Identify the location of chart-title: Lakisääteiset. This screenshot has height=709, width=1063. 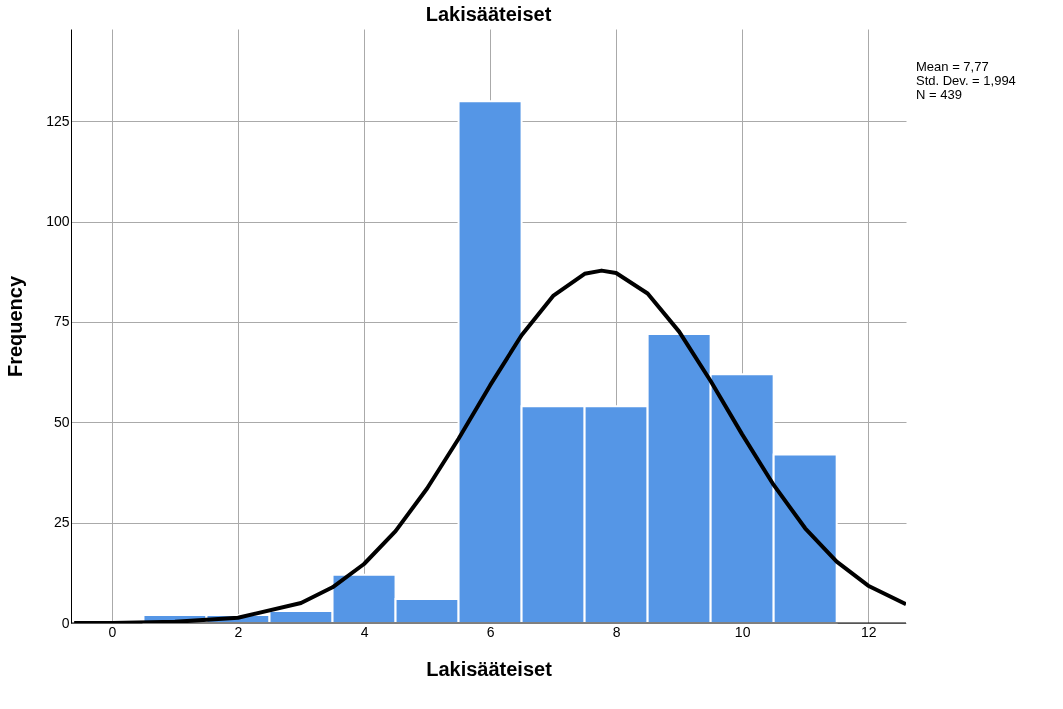
(488, 14).